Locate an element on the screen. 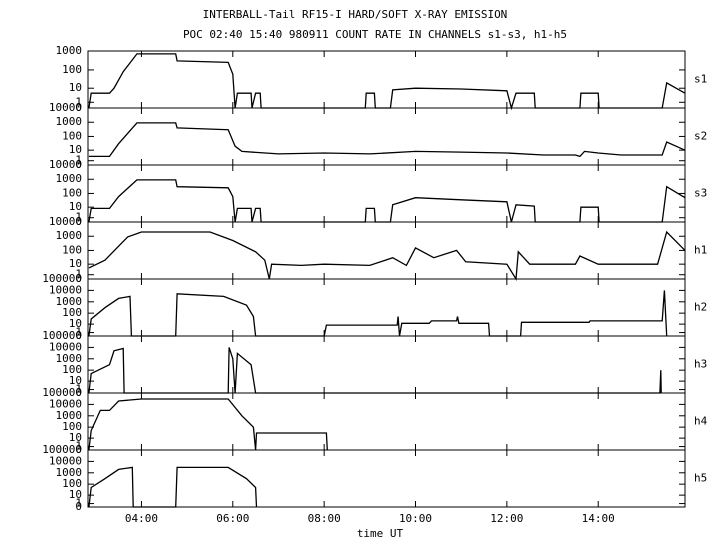 The image size is (720, 550). panel-label: s2 is located at coordinates (700, 136).